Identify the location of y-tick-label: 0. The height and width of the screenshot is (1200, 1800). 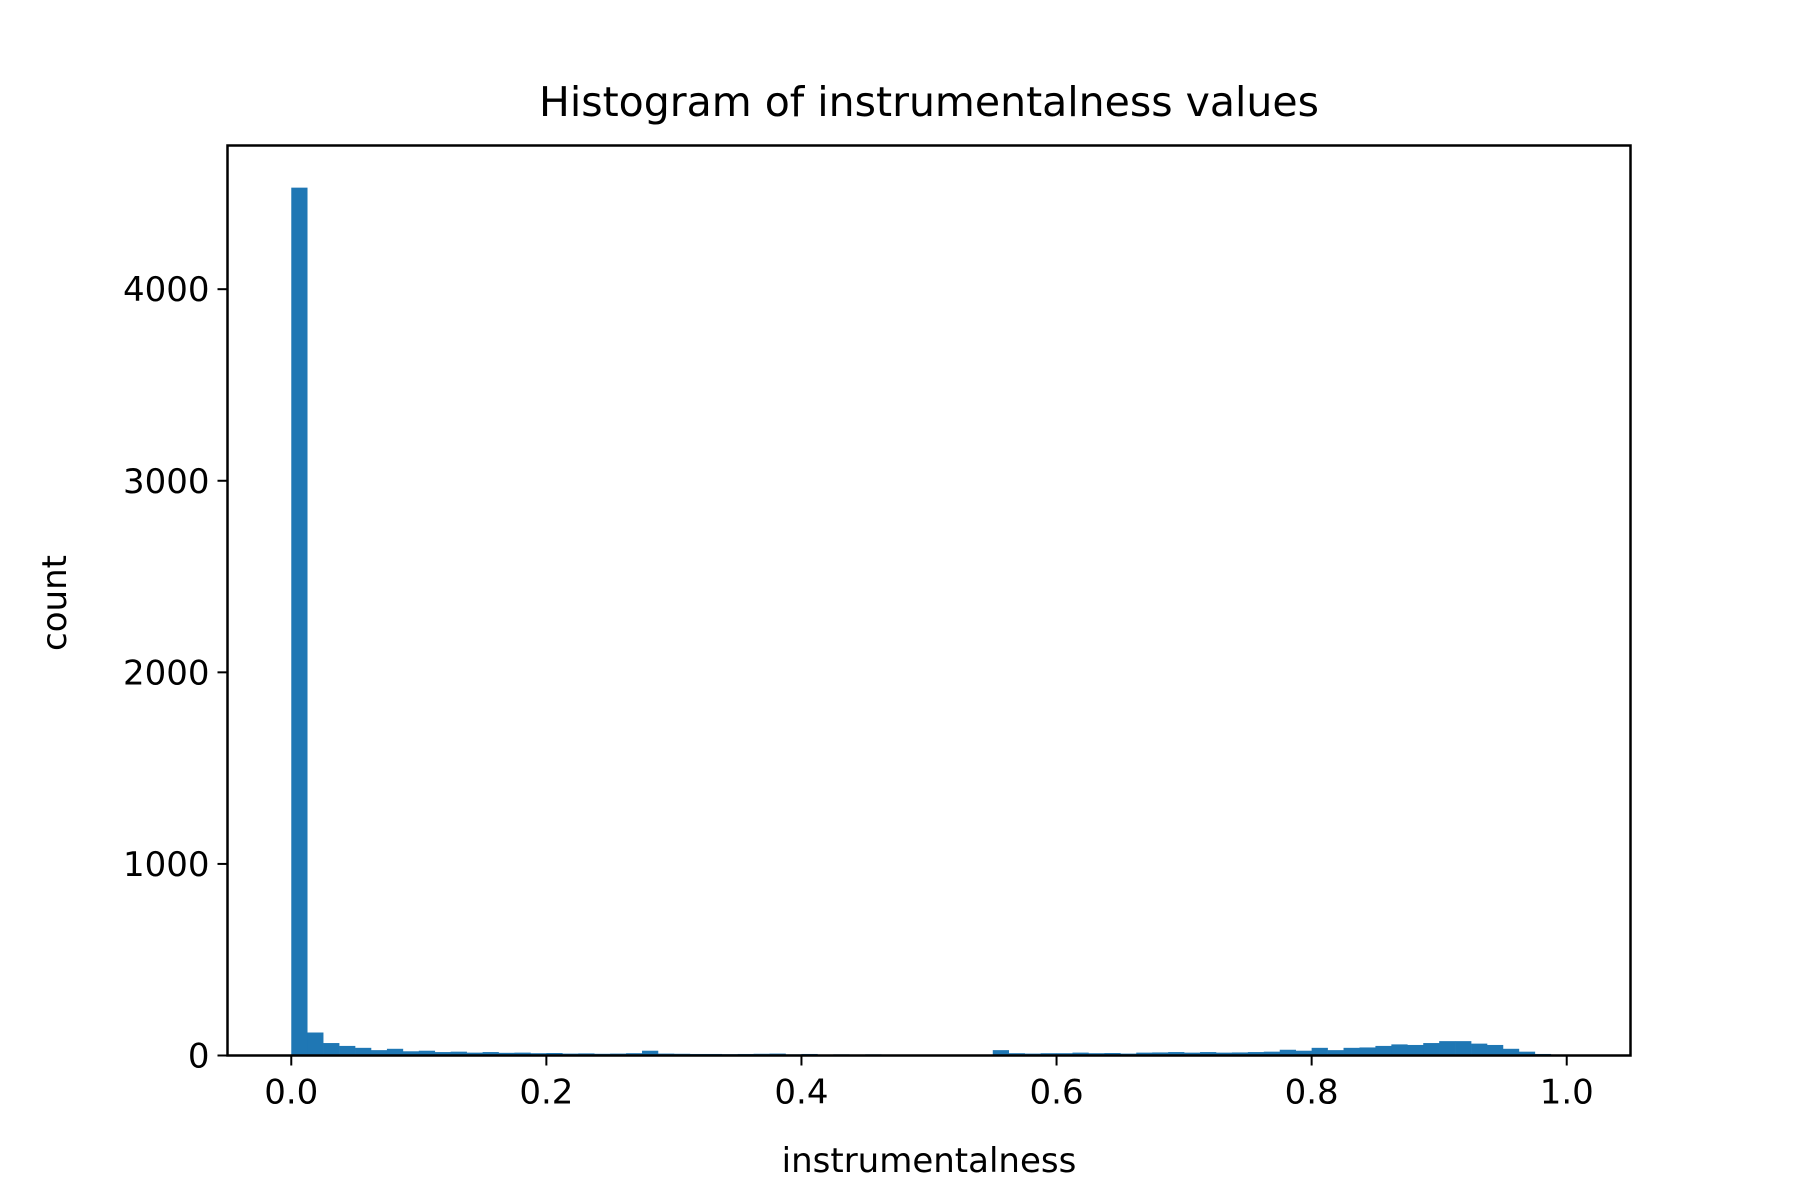
(199, 1057).